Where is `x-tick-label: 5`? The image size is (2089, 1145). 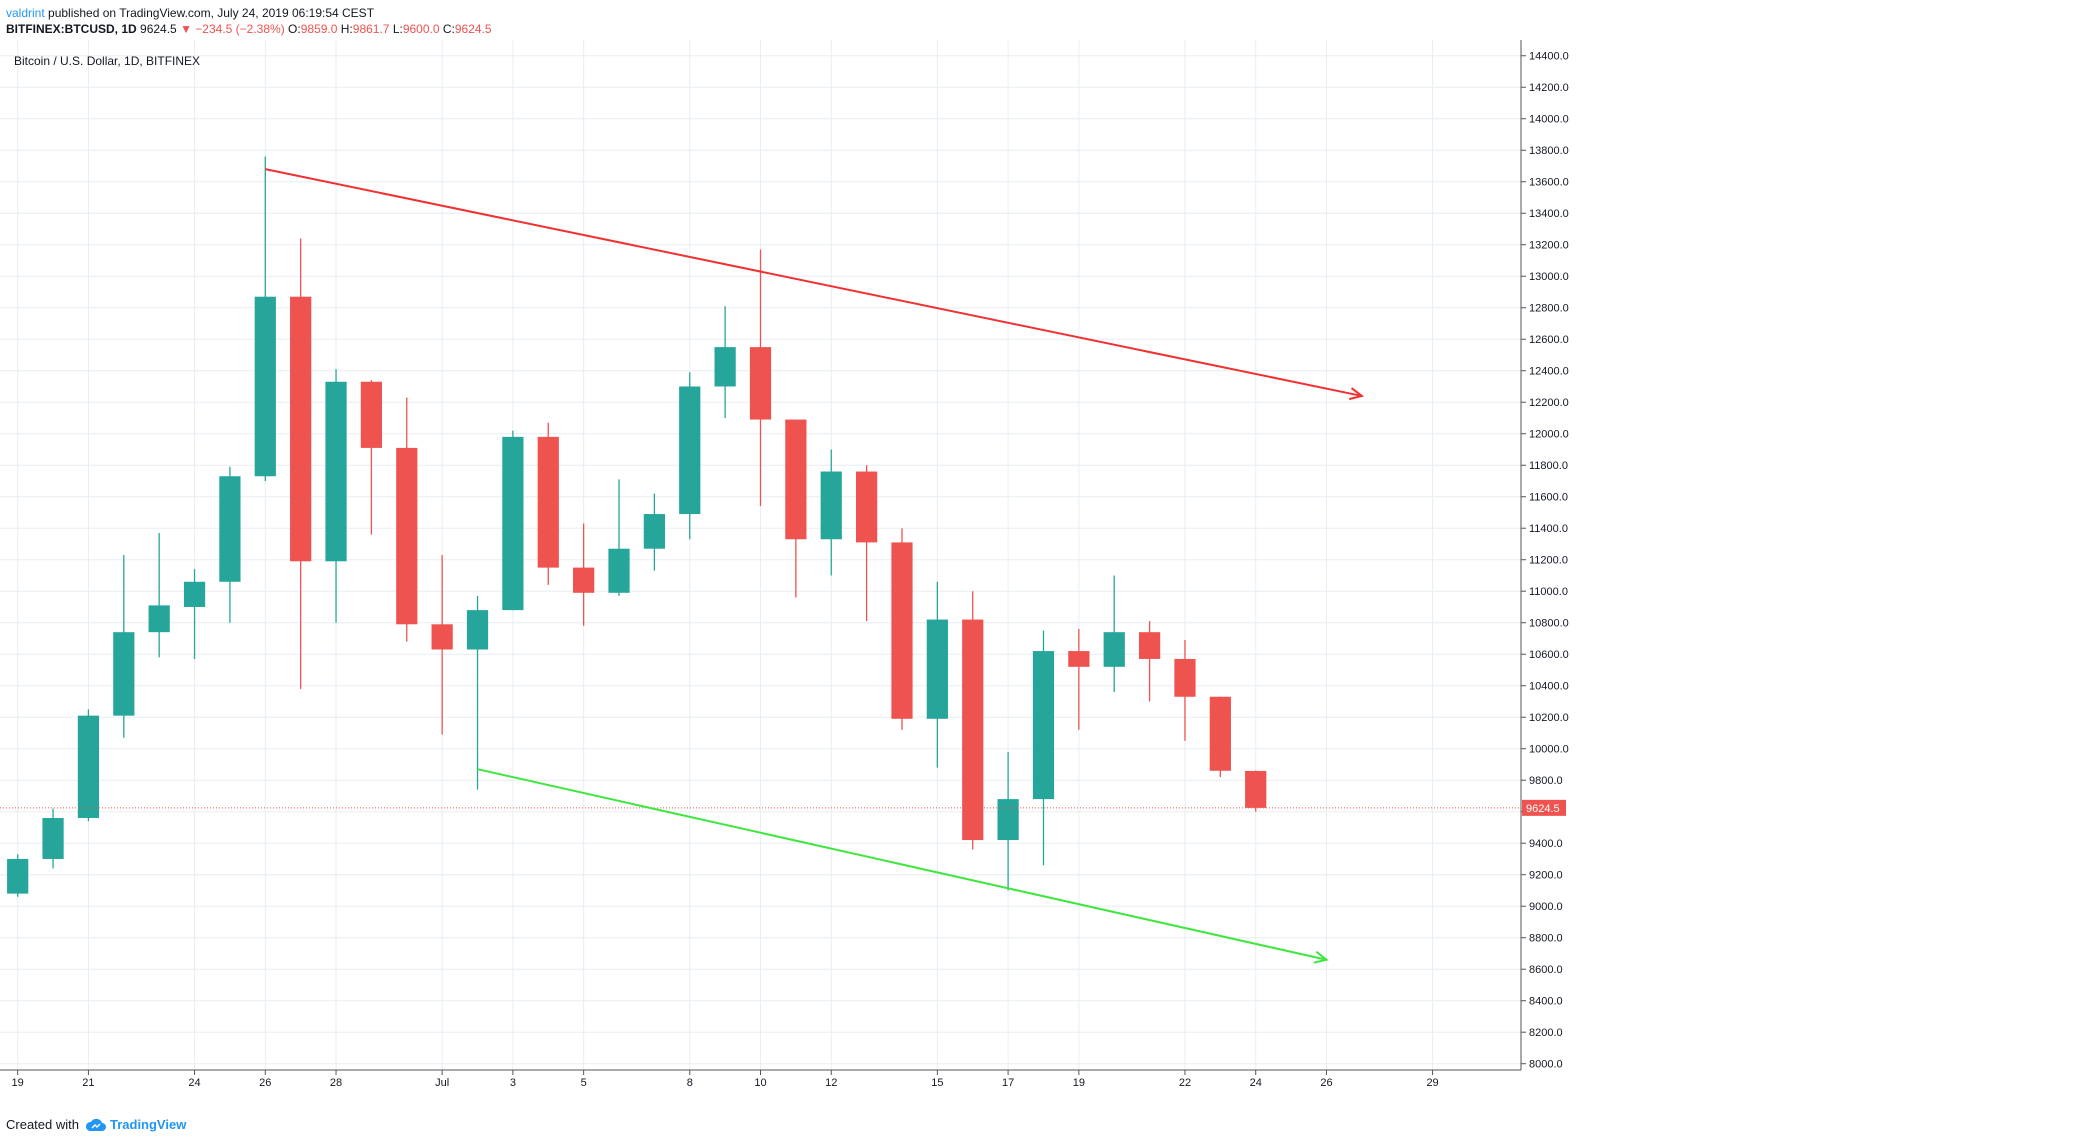 x-tick-label: 5 is located at coordinates (584, 1083).